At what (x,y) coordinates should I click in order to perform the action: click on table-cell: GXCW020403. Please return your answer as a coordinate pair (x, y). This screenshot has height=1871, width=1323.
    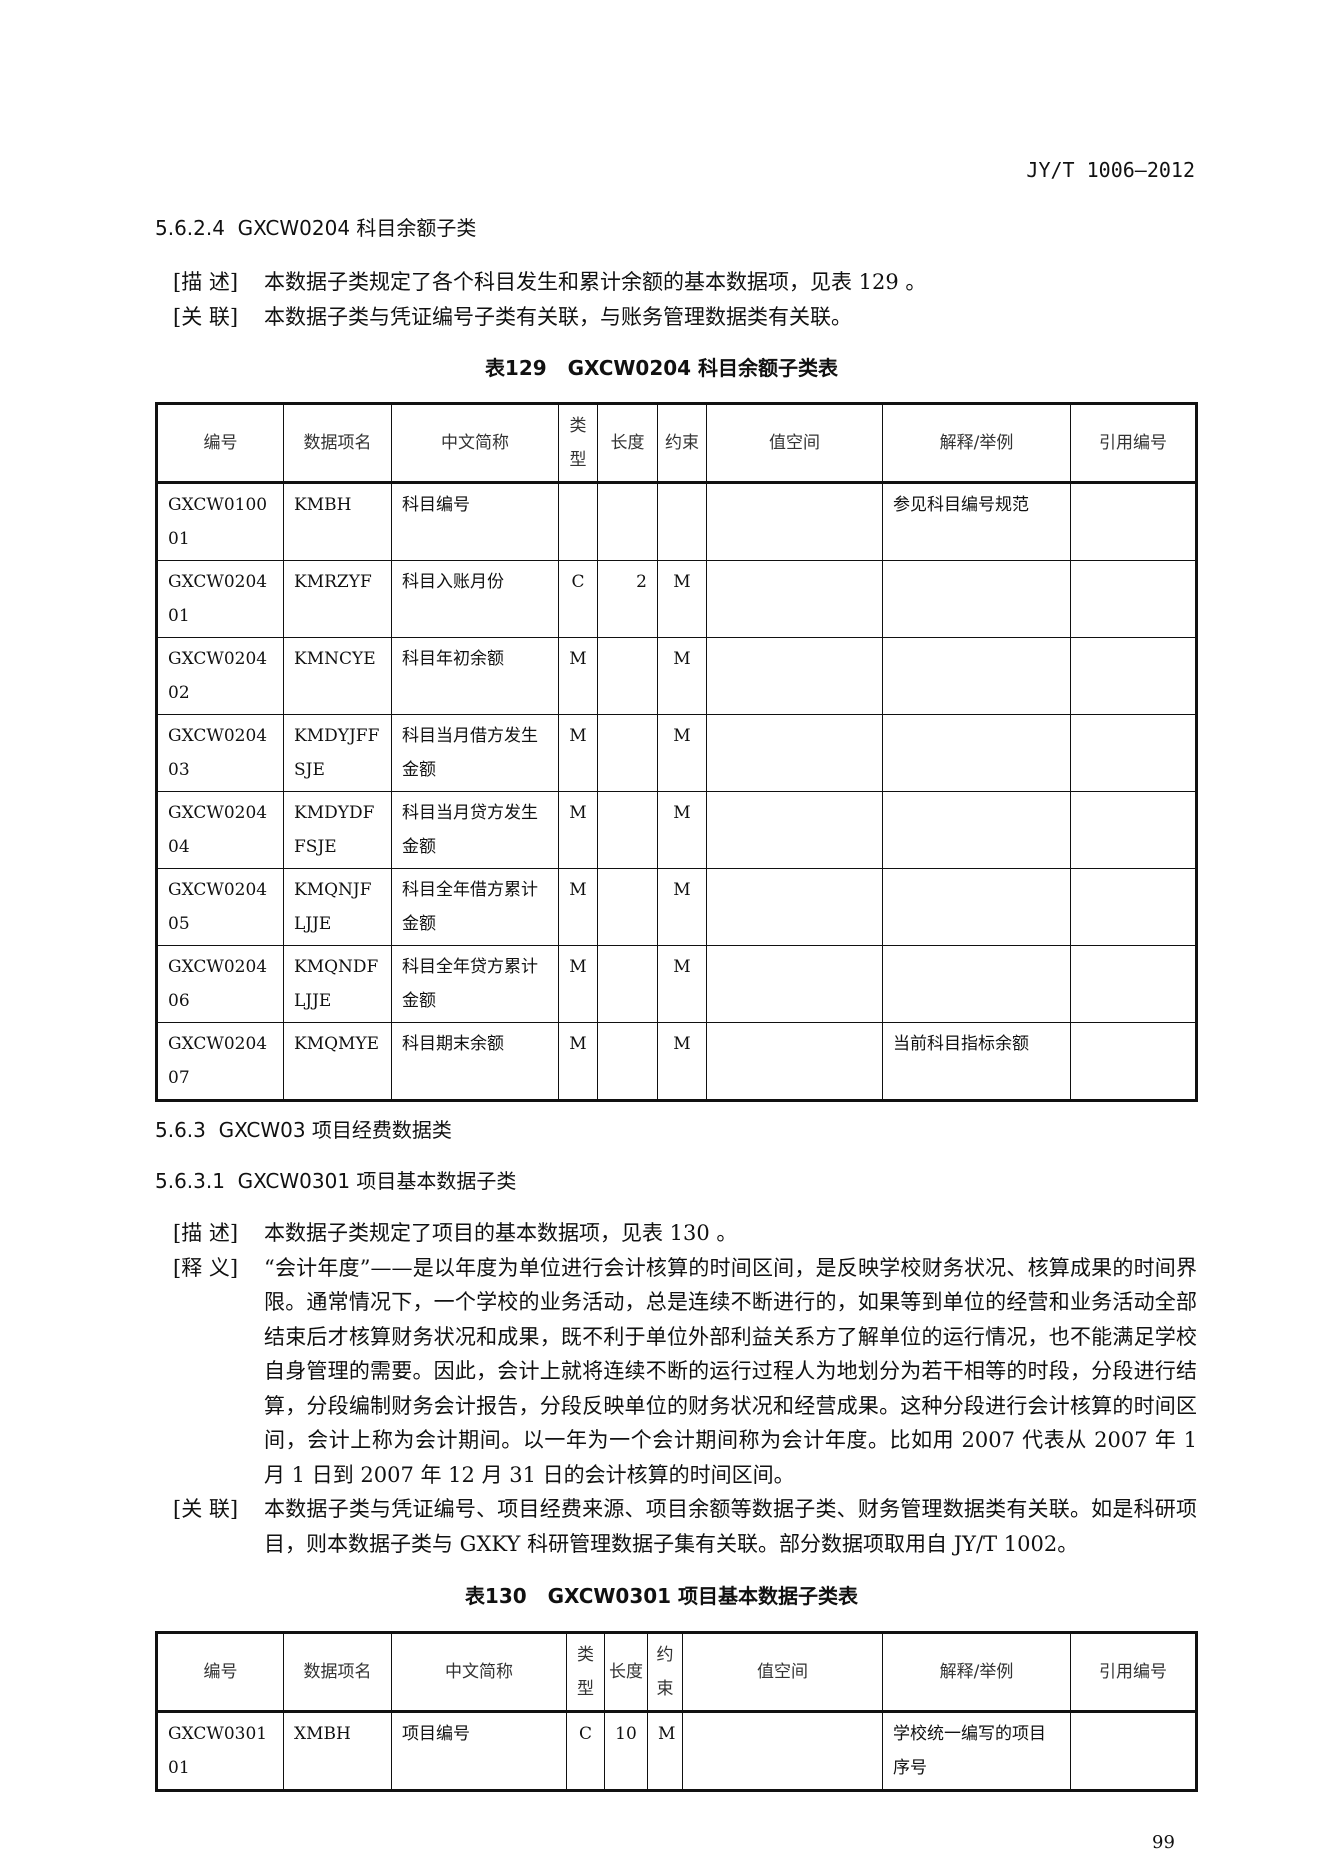
    Looking at the image, I should click on (220, 753).